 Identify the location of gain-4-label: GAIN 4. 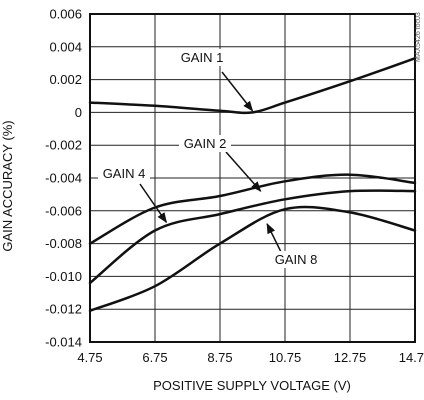
(124, 173).